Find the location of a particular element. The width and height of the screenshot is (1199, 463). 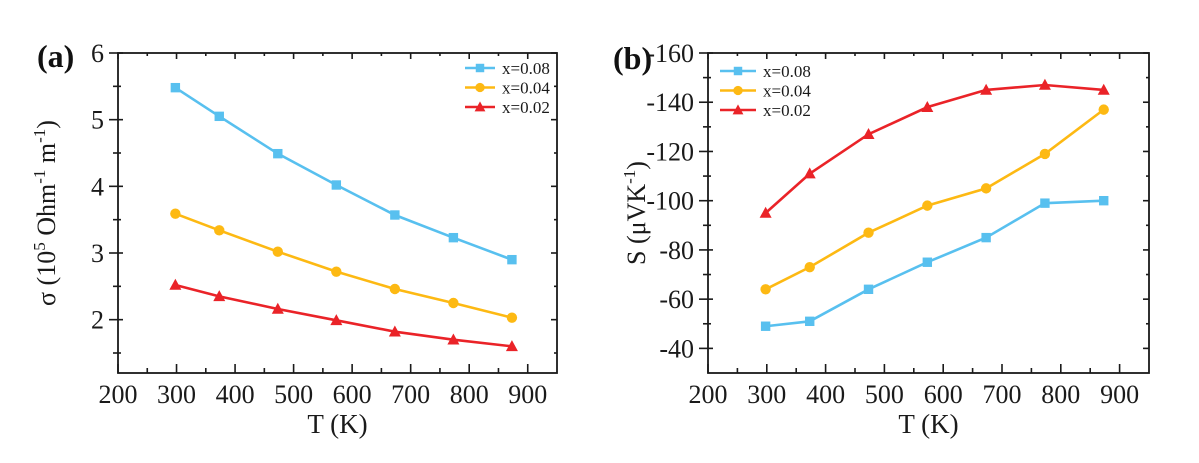

y-axis-title: S (μVK-1) is located at coordinates (635, 213).